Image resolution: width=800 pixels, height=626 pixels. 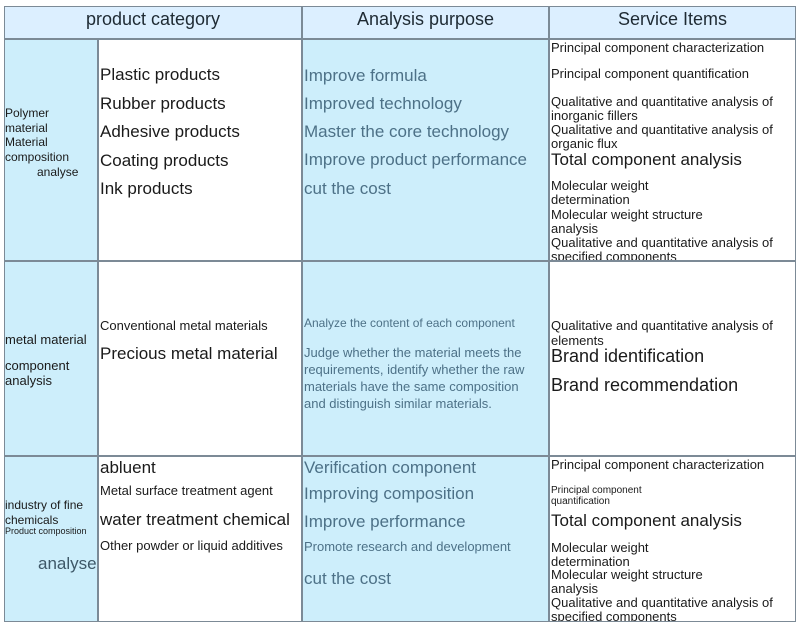 I want to click on header-service-items-label: Service Items, so click(x=672, y=19).